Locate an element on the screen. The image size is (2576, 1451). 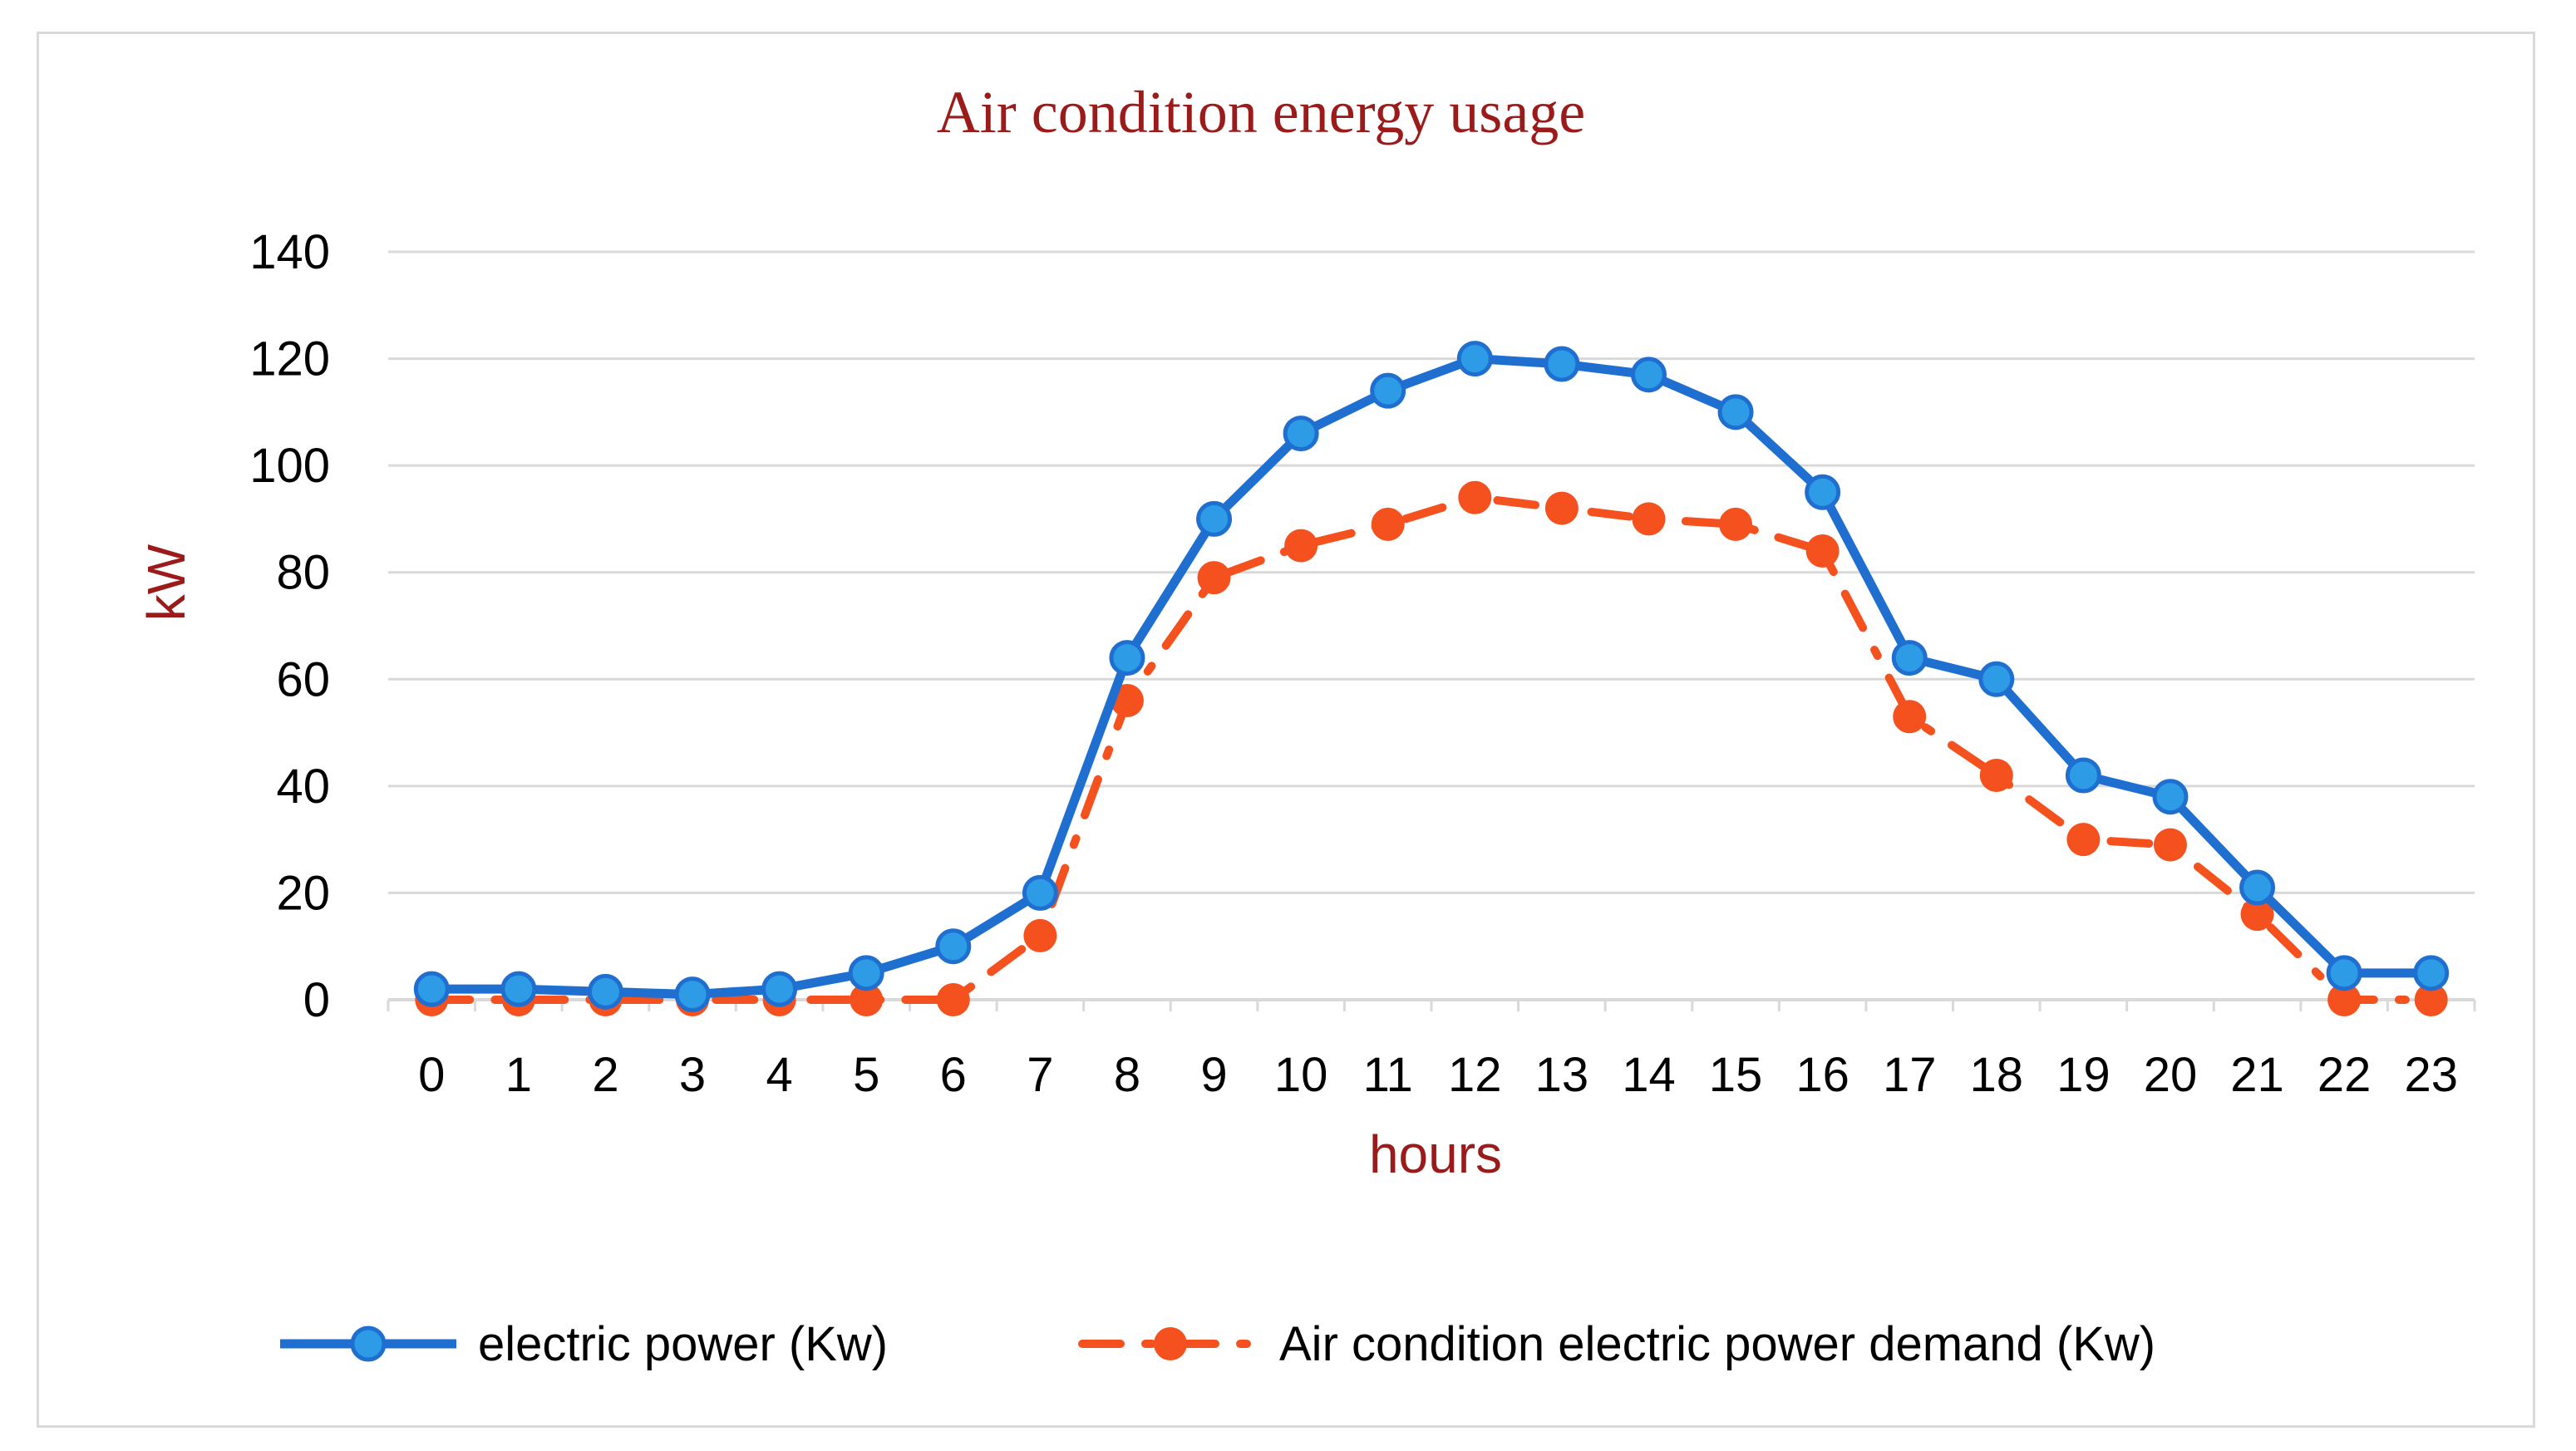
x-tick-label: 12 is located at coordinates (1475, 1075).